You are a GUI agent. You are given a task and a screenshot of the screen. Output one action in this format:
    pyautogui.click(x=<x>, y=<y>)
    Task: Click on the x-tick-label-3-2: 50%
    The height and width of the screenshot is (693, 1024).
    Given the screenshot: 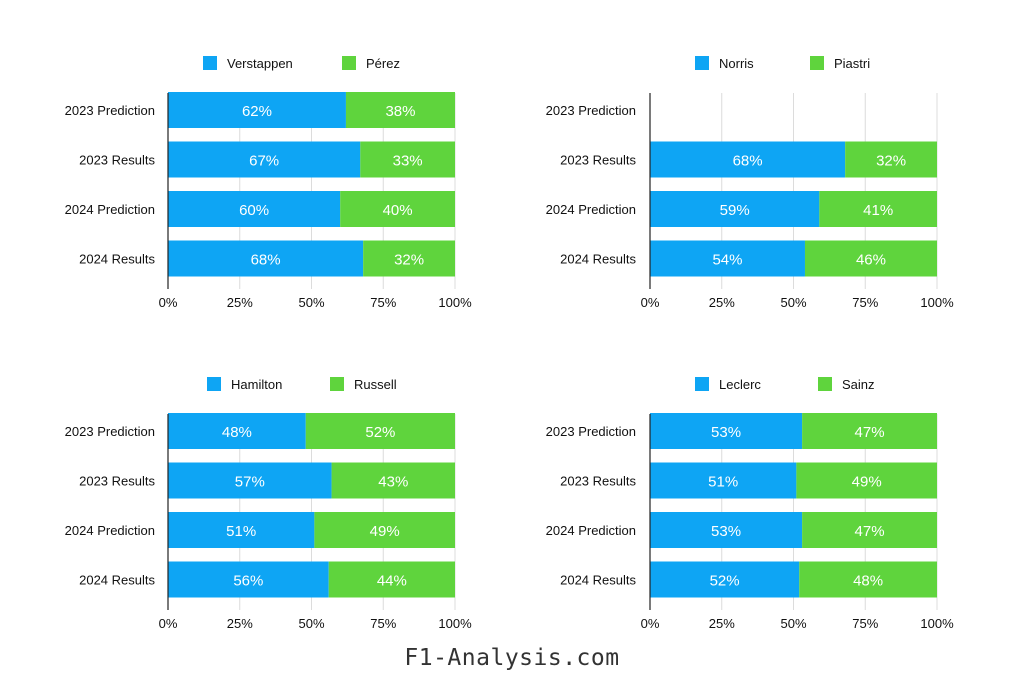 What is the action you would take?
    pyautogui.click(x=311, y=623)
    